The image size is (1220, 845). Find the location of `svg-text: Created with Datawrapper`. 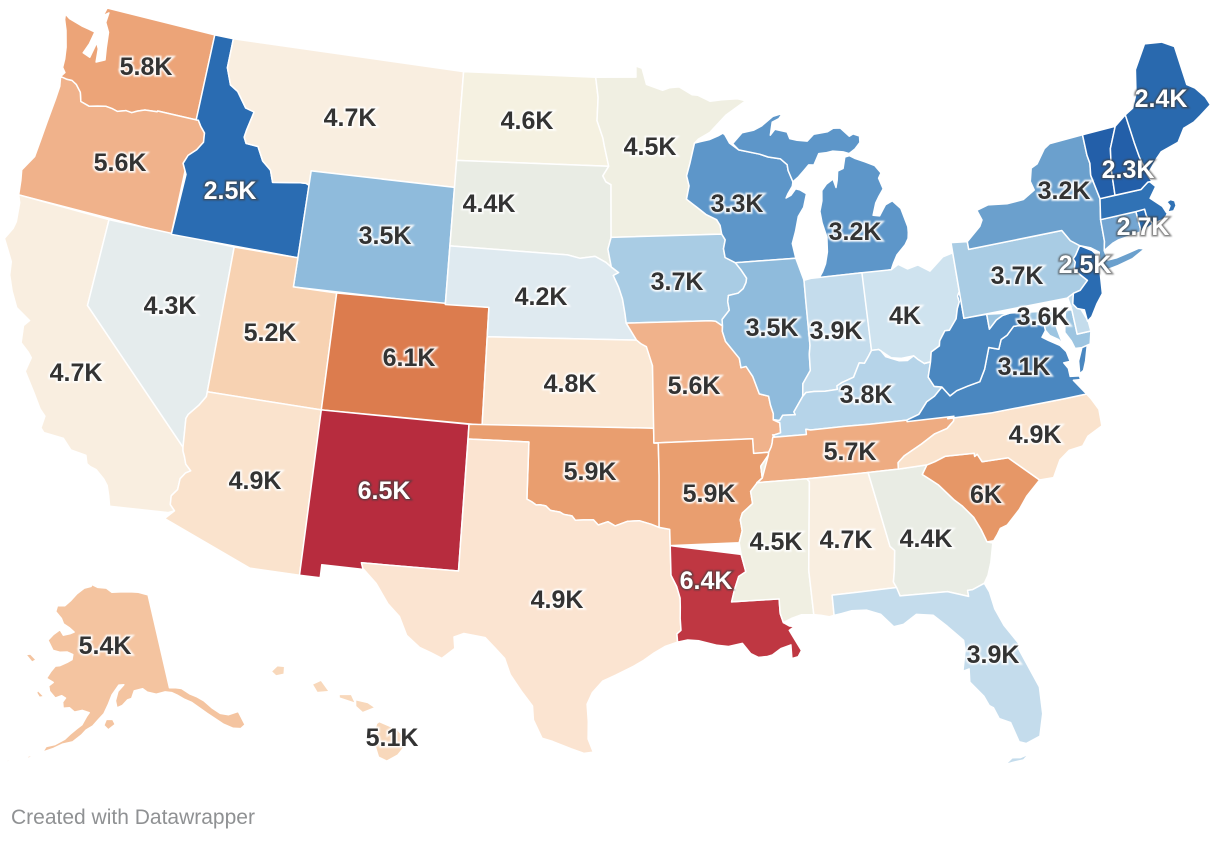

svg-text: Created with Datawrapper is located at coordinates (133, 817).